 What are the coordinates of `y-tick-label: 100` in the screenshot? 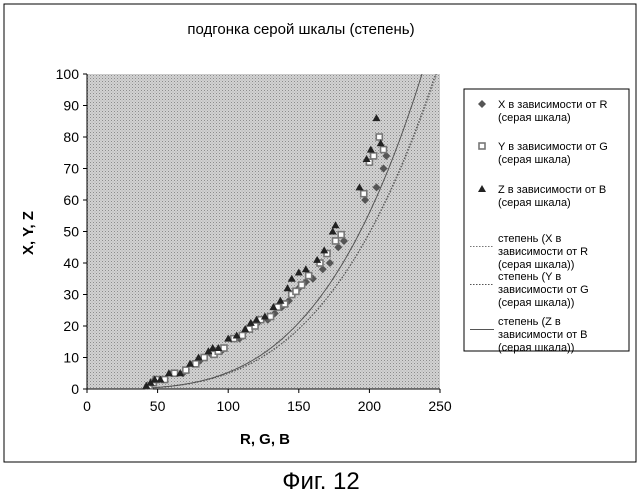 It's located at (68, 74).